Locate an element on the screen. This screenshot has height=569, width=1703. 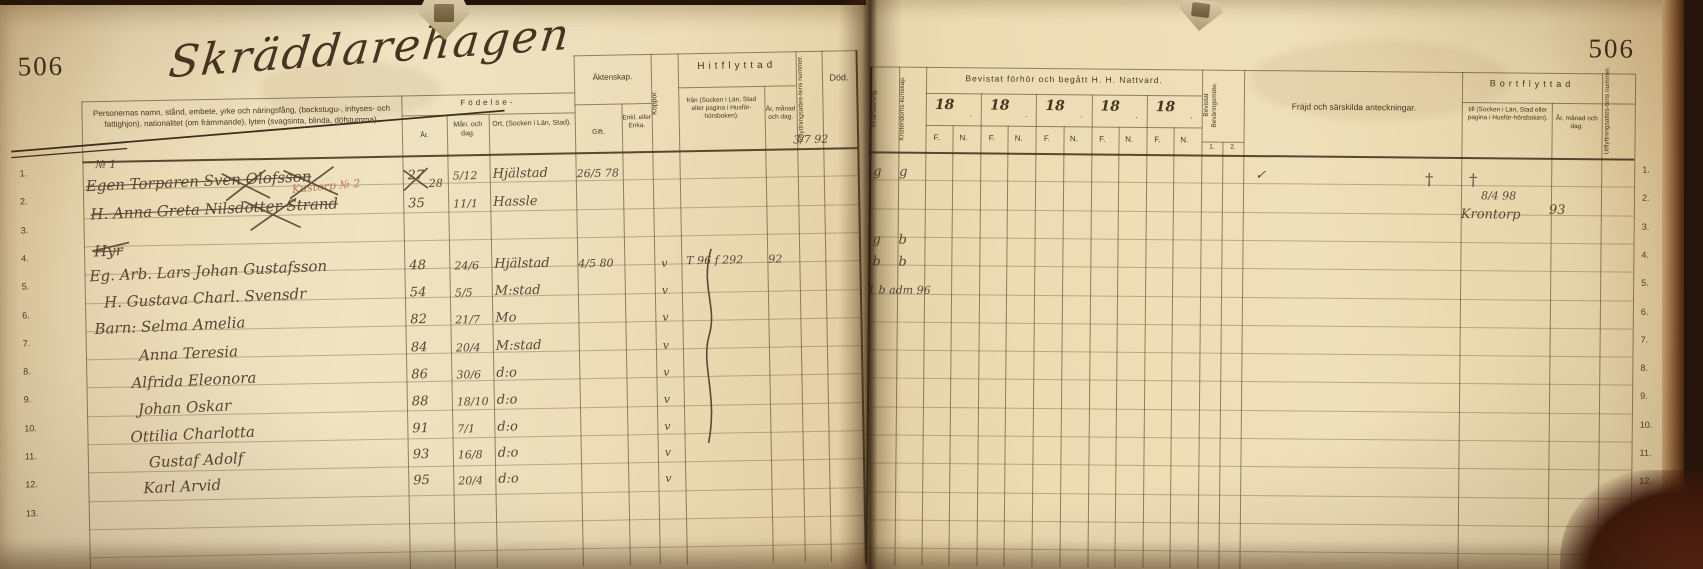
entry-death-cross: † is located at coordinates (1473, 180).